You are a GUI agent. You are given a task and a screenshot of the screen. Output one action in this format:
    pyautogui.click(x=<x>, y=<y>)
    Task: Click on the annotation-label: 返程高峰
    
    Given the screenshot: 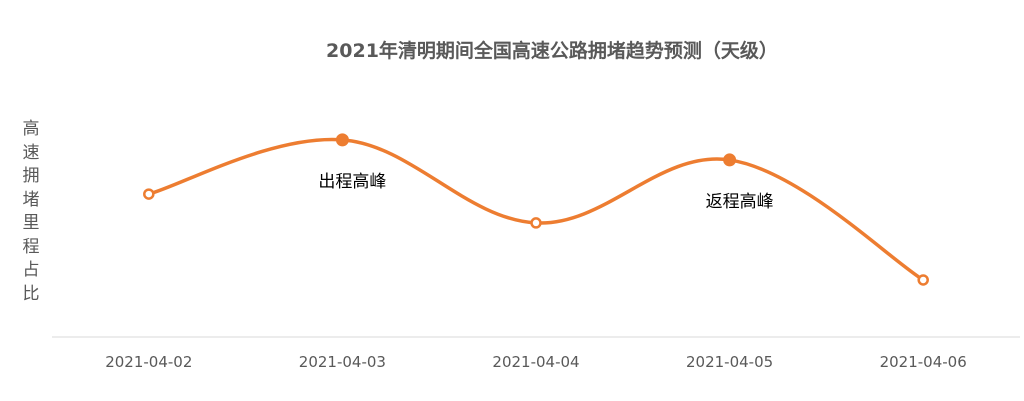 What is the action you would take?
    pyautogui.click(x=740, y=202)
    